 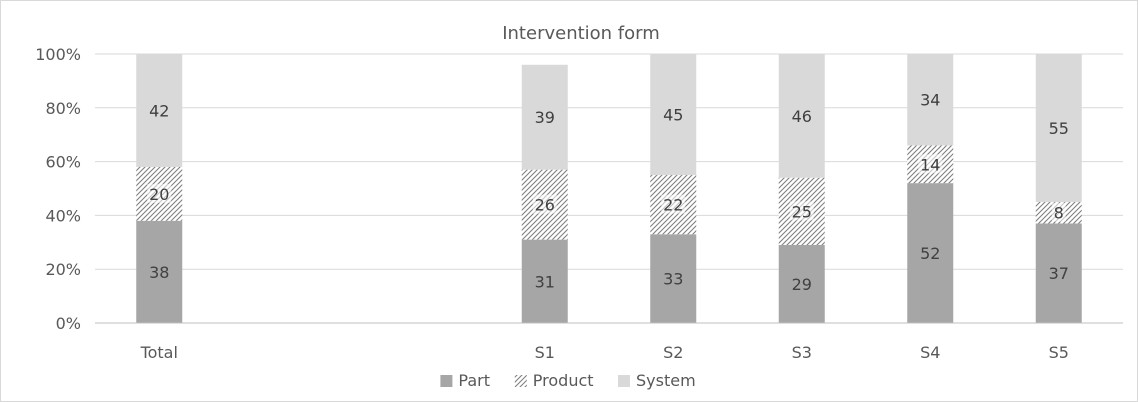 I want to click on legend: Part Product System, so click(x=568, y=380).